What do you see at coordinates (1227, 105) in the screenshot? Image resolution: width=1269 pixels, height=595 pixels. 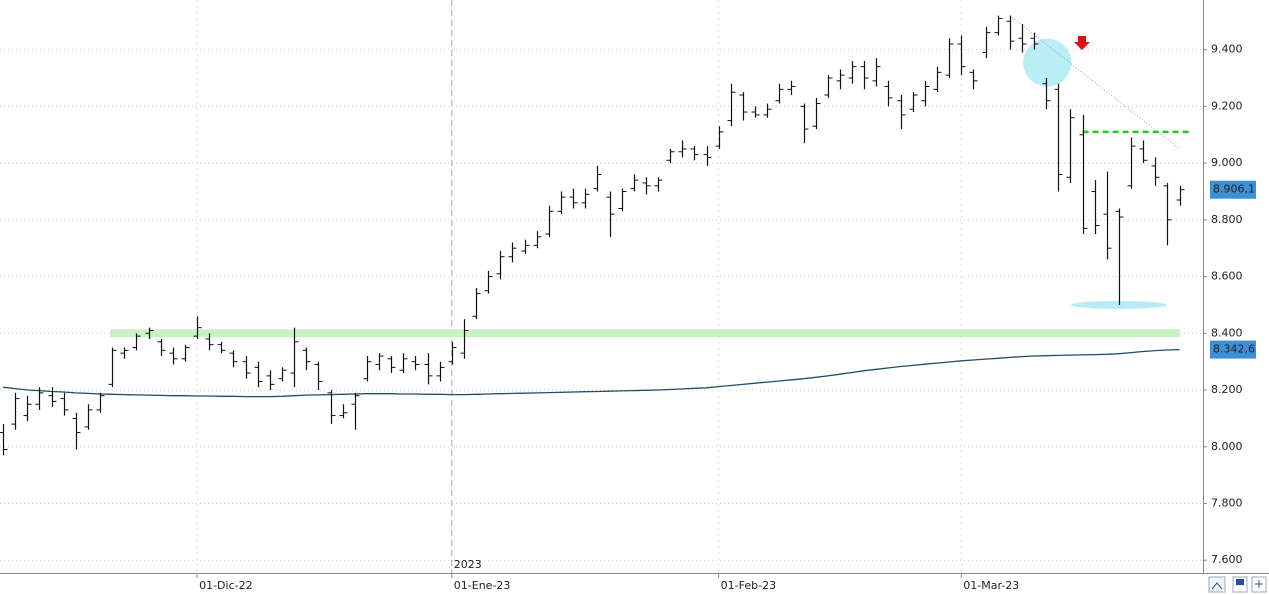 I see `y-tick-label: 9.200` at bounding box center [1227, 105].